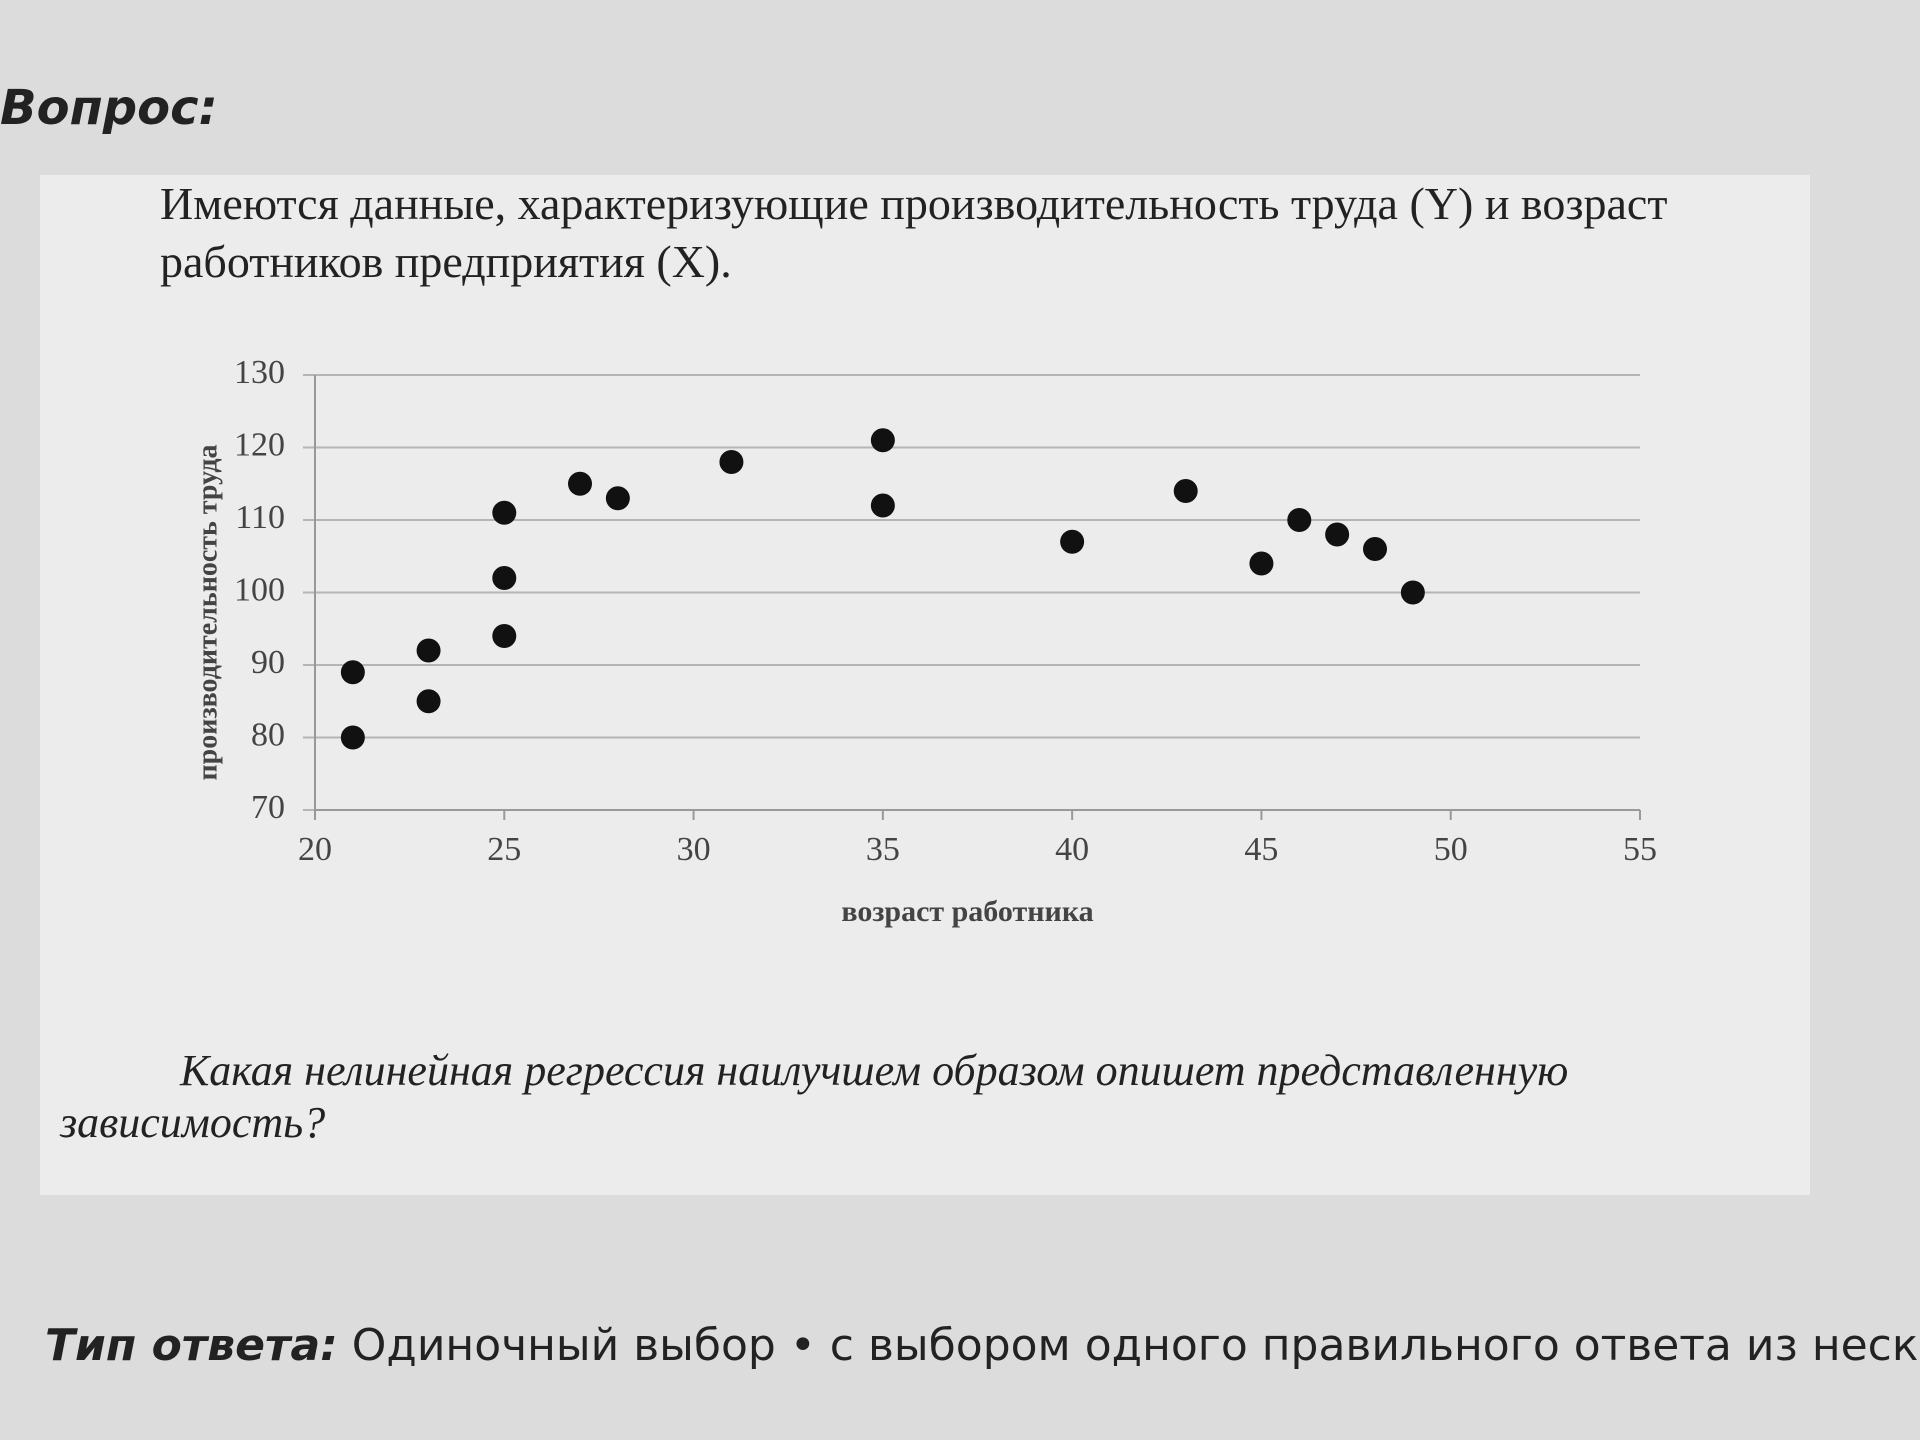 This screenshot has width=1920, height=1440. What do you see at coordinates (109, 108) in the screenshot?
I see `question-label: Вопрос:` at bounding box center [109, 108].